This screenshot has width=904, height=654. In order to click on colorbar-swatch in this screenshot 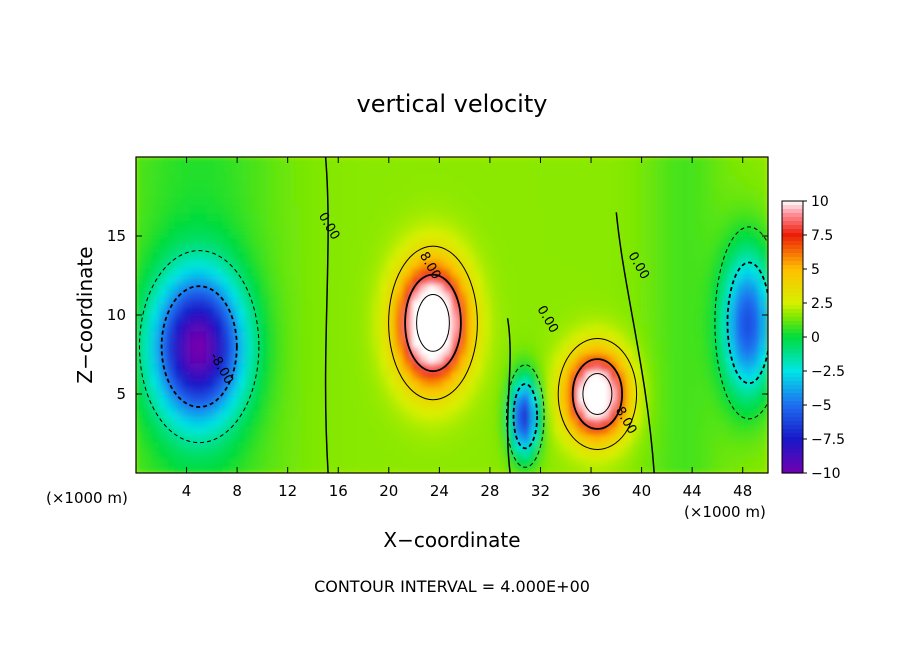, I will do `click(792, 371)`.